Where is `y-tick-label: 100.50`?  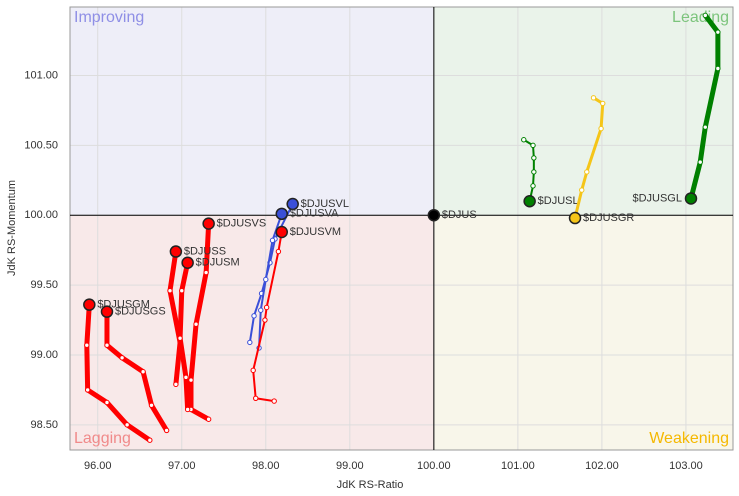
y-tick-label: 100.50 is located at coordinates (41, 145).